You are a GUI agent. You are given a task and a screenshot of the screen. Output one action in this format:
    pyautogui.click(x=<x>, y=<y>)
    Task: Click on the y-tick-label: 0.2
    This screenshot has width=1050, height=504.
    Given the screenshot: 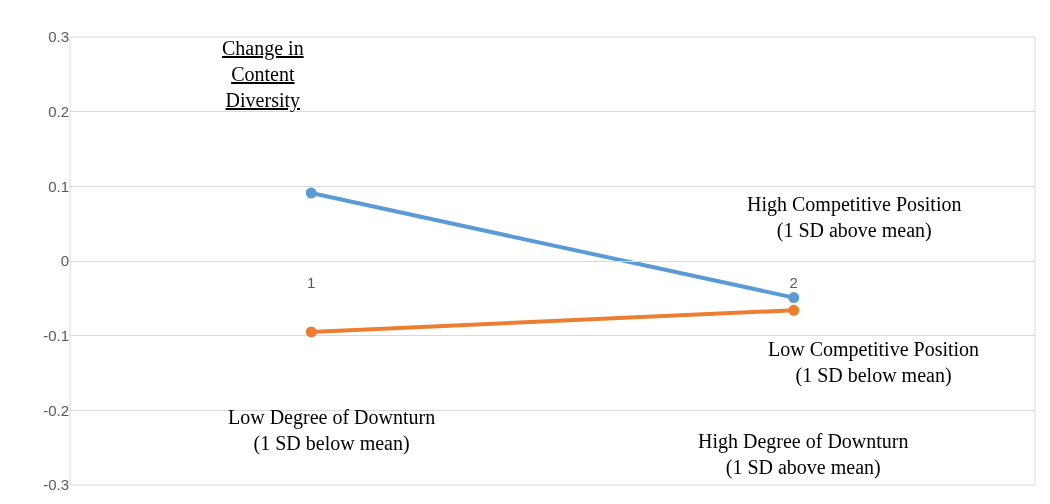 What is the action you would take?
    pyautogui.click(x=58, y=111)
    